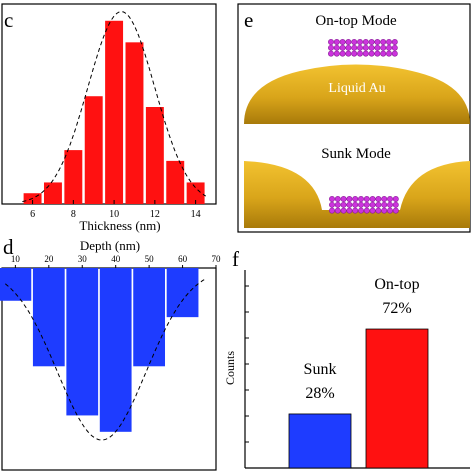 The image size is (474, 474). Describe the element at coordinates (115, 210) in the screenshot. I see `panel-c-x-ticks: 6 8 10 12 14` at that location.